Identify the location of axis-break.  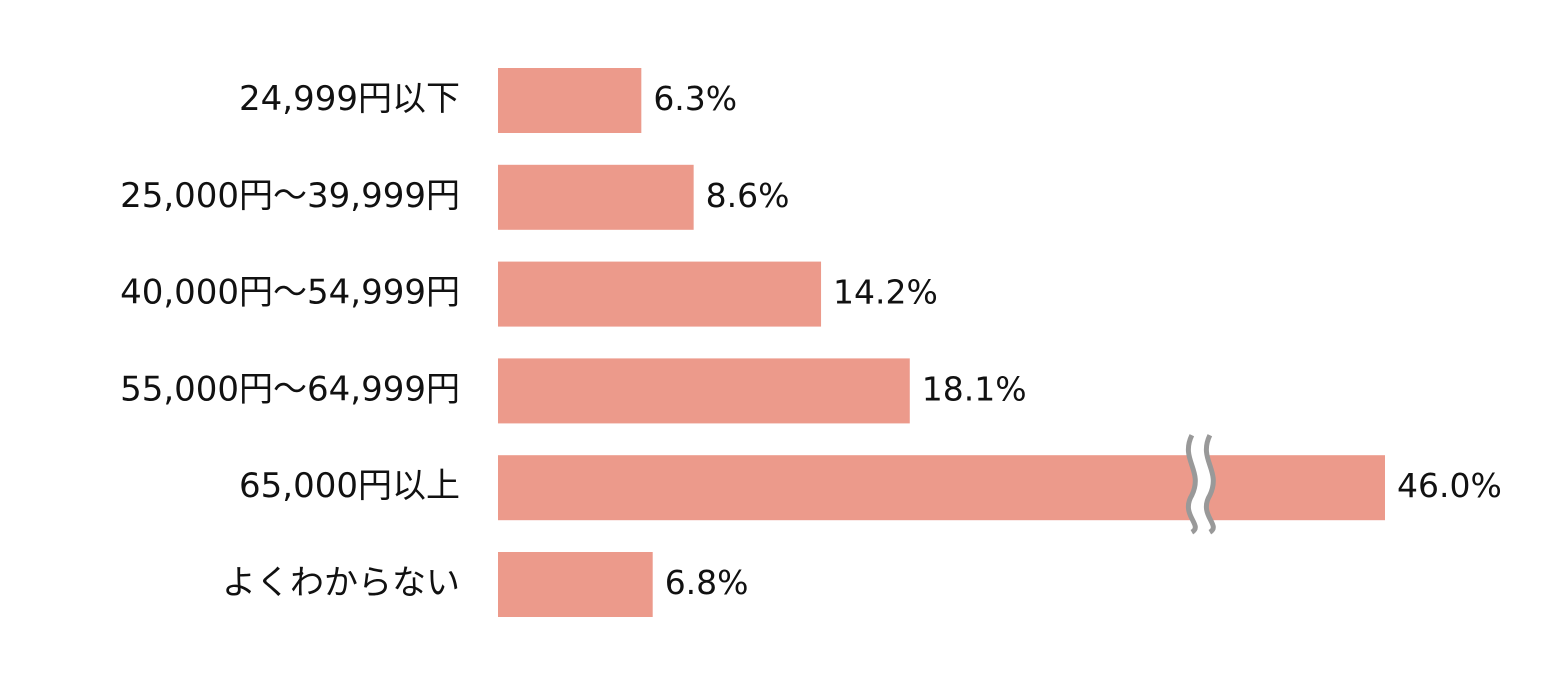
(1200, 485).